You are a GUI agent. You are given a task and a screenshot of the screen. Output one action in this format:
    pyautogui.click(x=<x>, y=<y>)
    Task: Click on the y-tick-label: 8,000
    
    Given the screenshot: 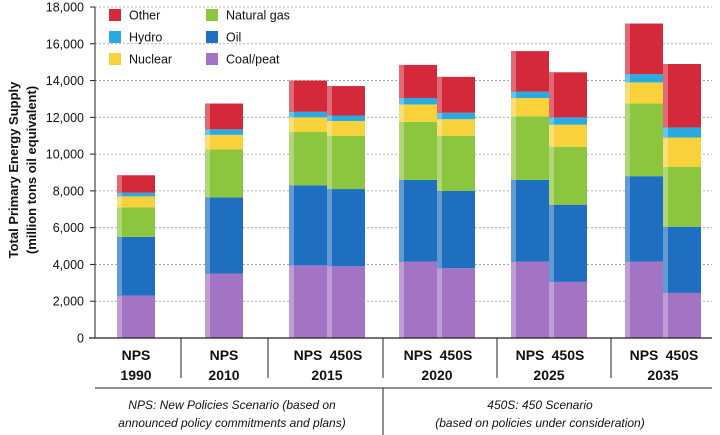 What is the action you would take?
    pyautogui.click(x=68, y=191)
    